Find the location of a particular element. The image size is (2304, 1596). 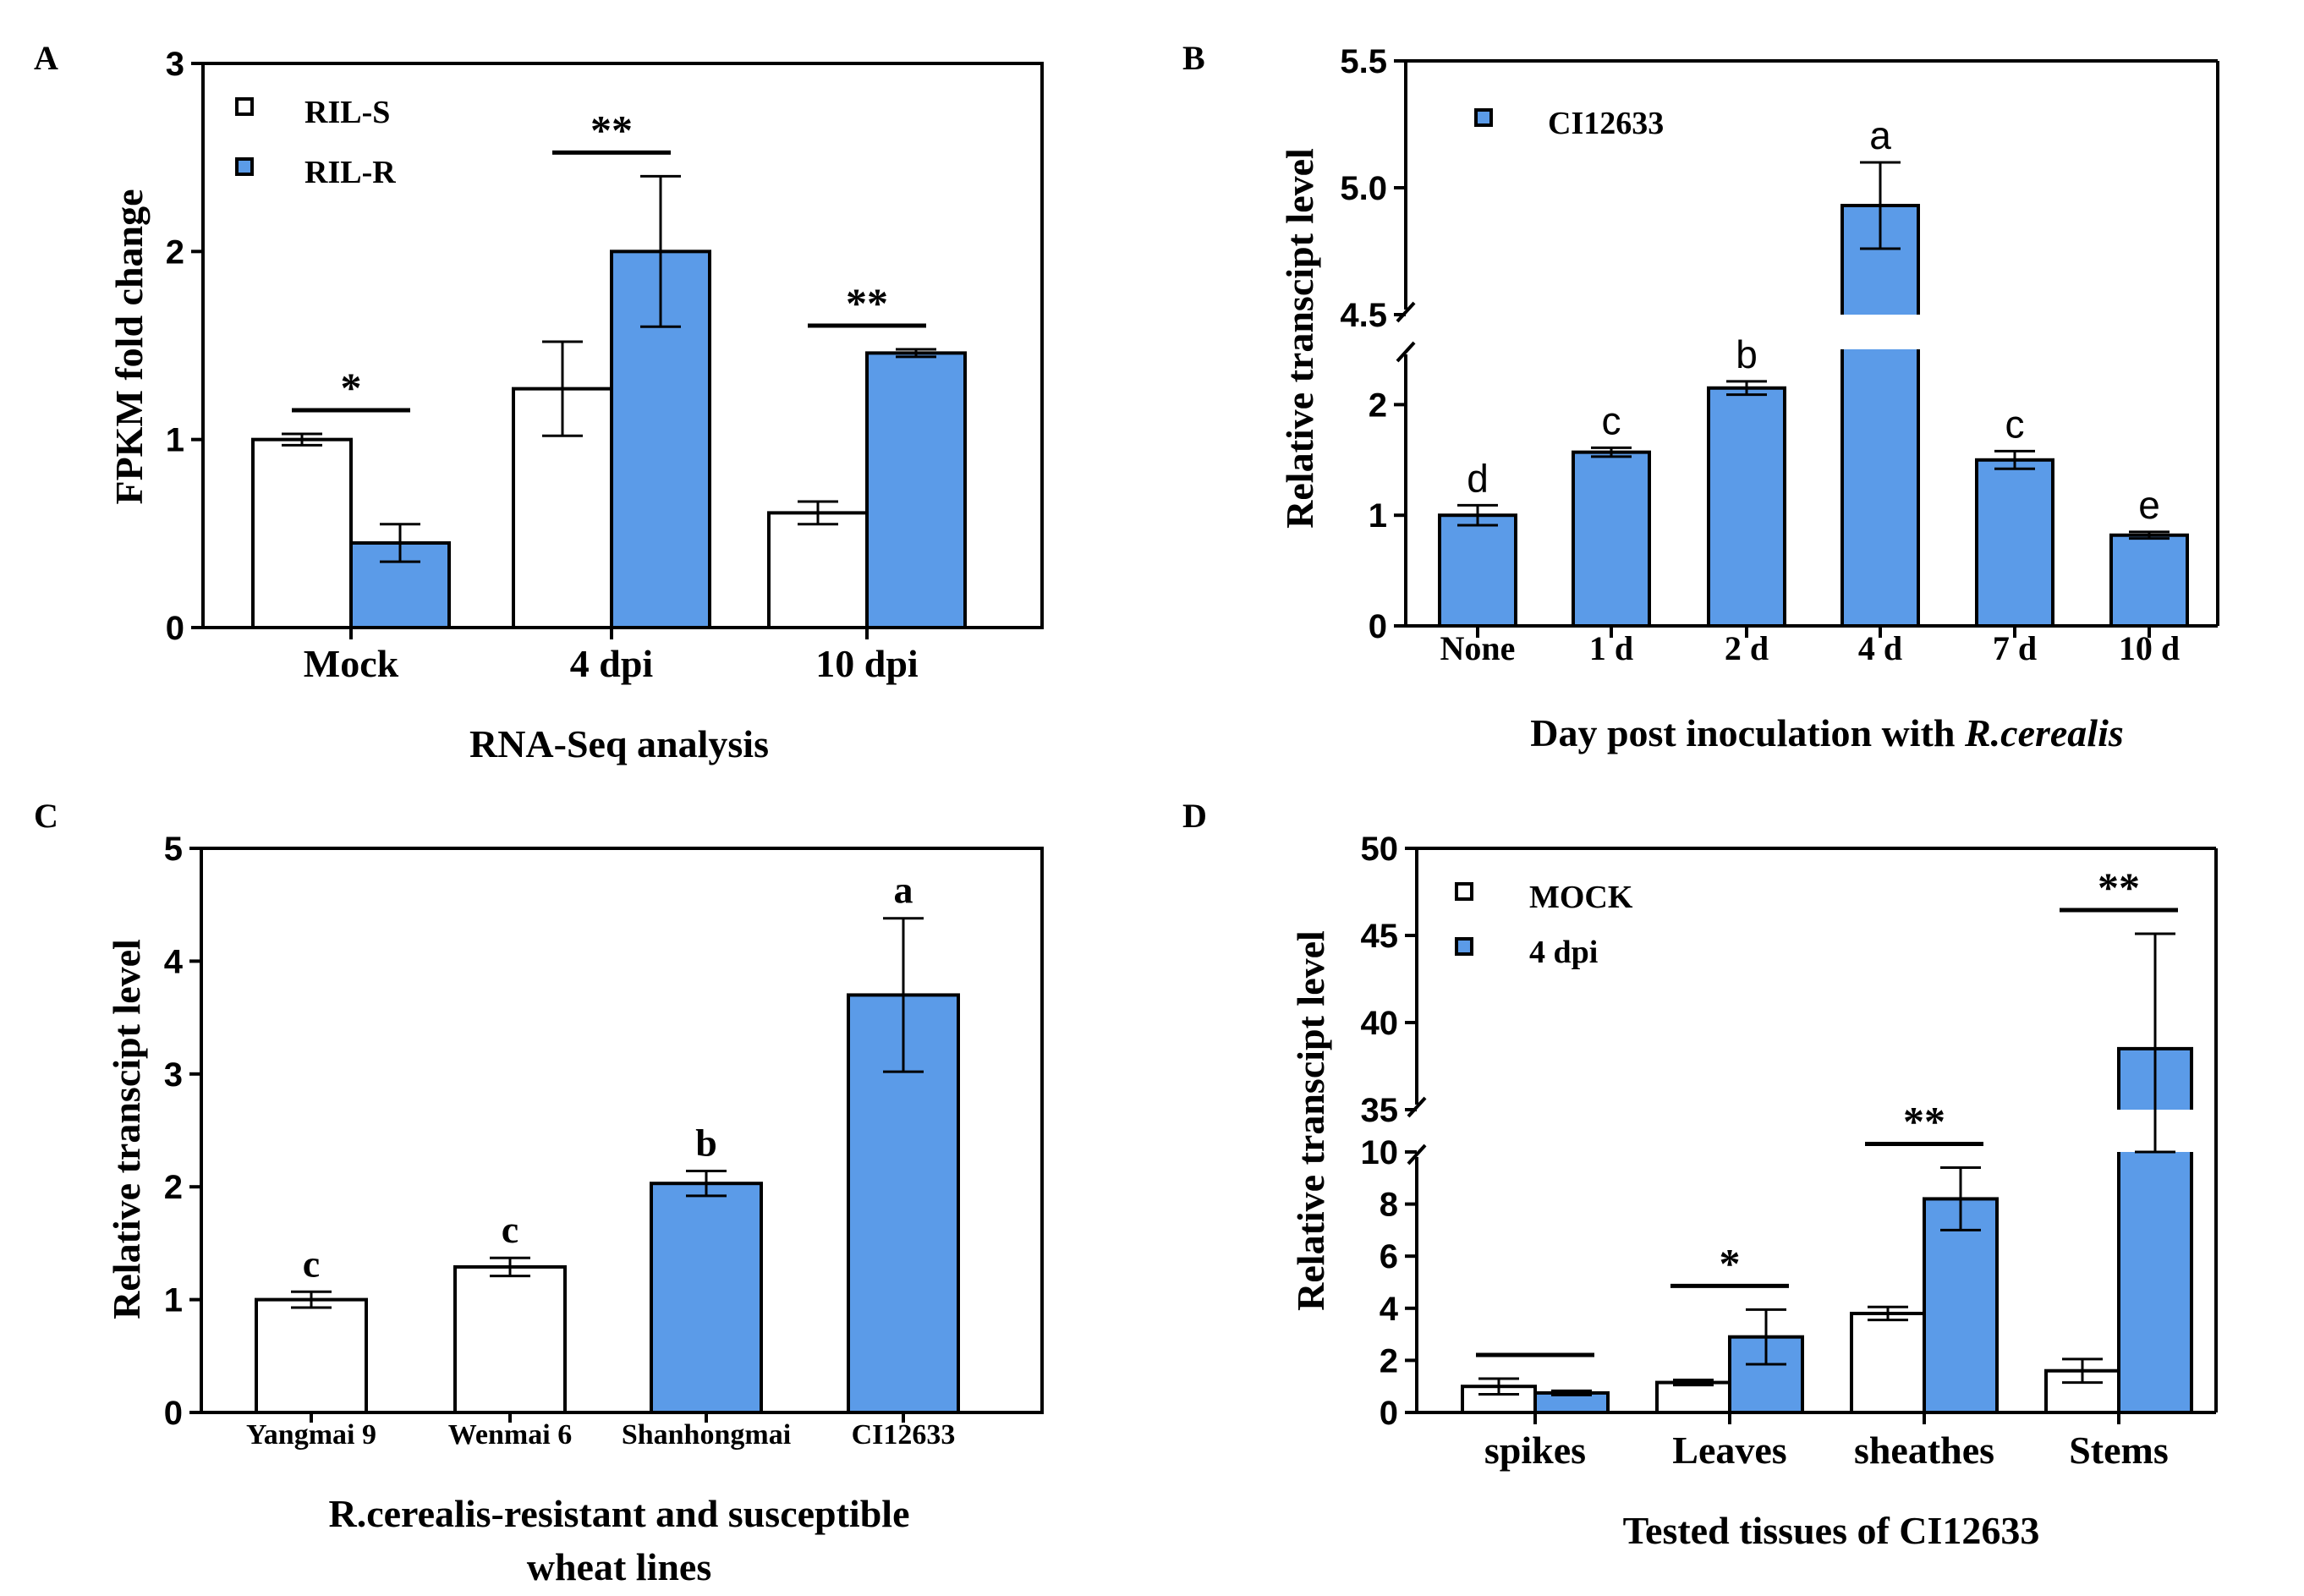

significance-letter-shanhongmai: b is located at coordinates (706, 1143).